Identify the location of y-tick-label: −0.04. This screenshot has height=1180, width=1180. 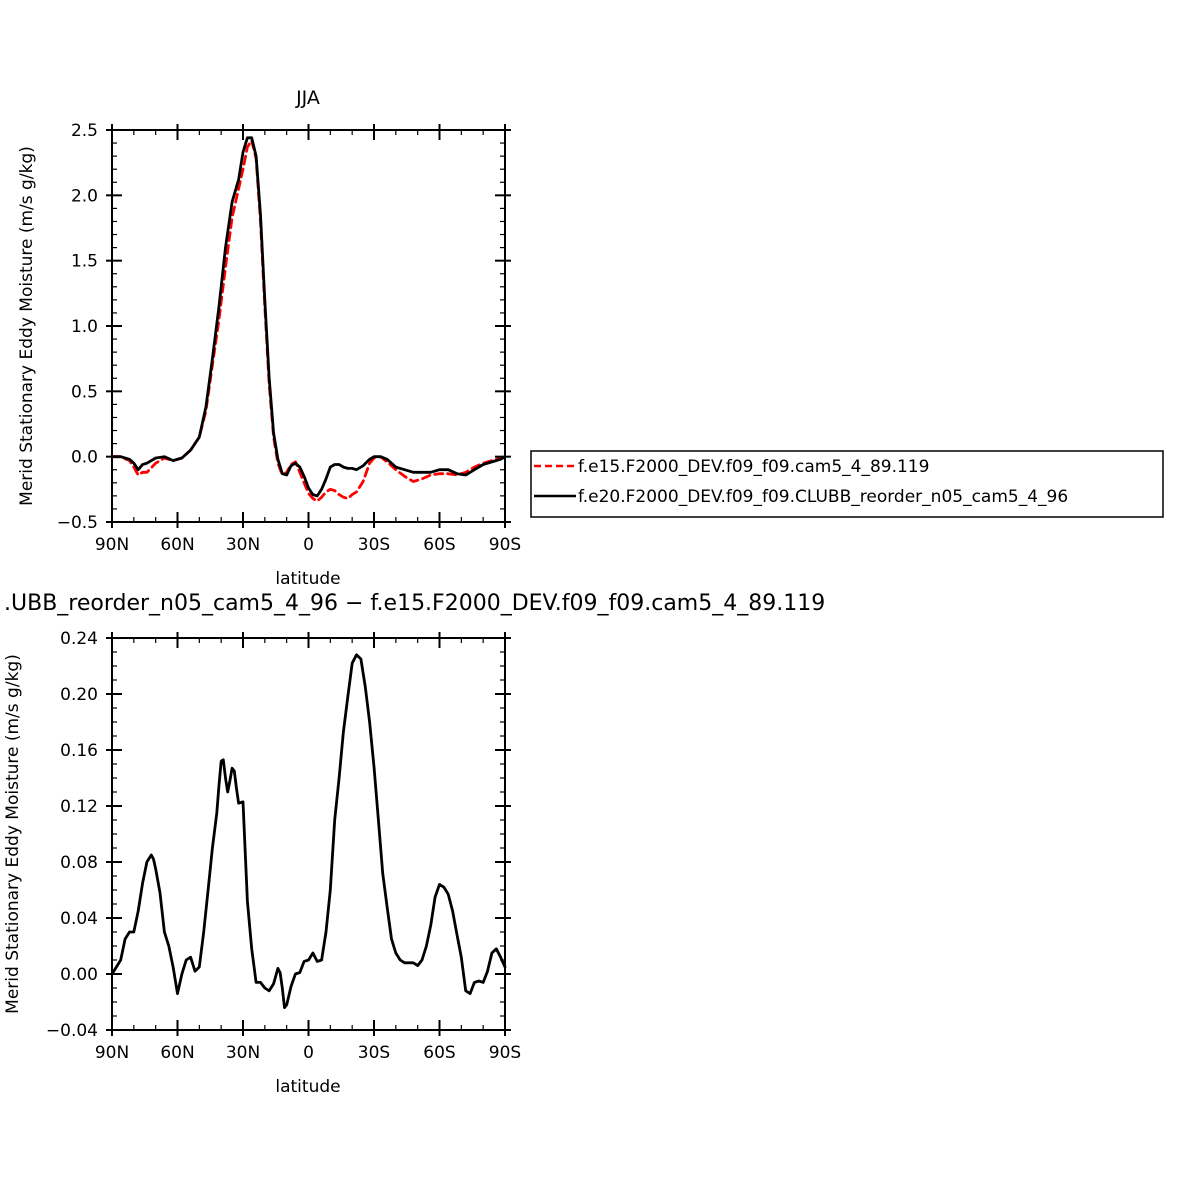
(72, 1031).